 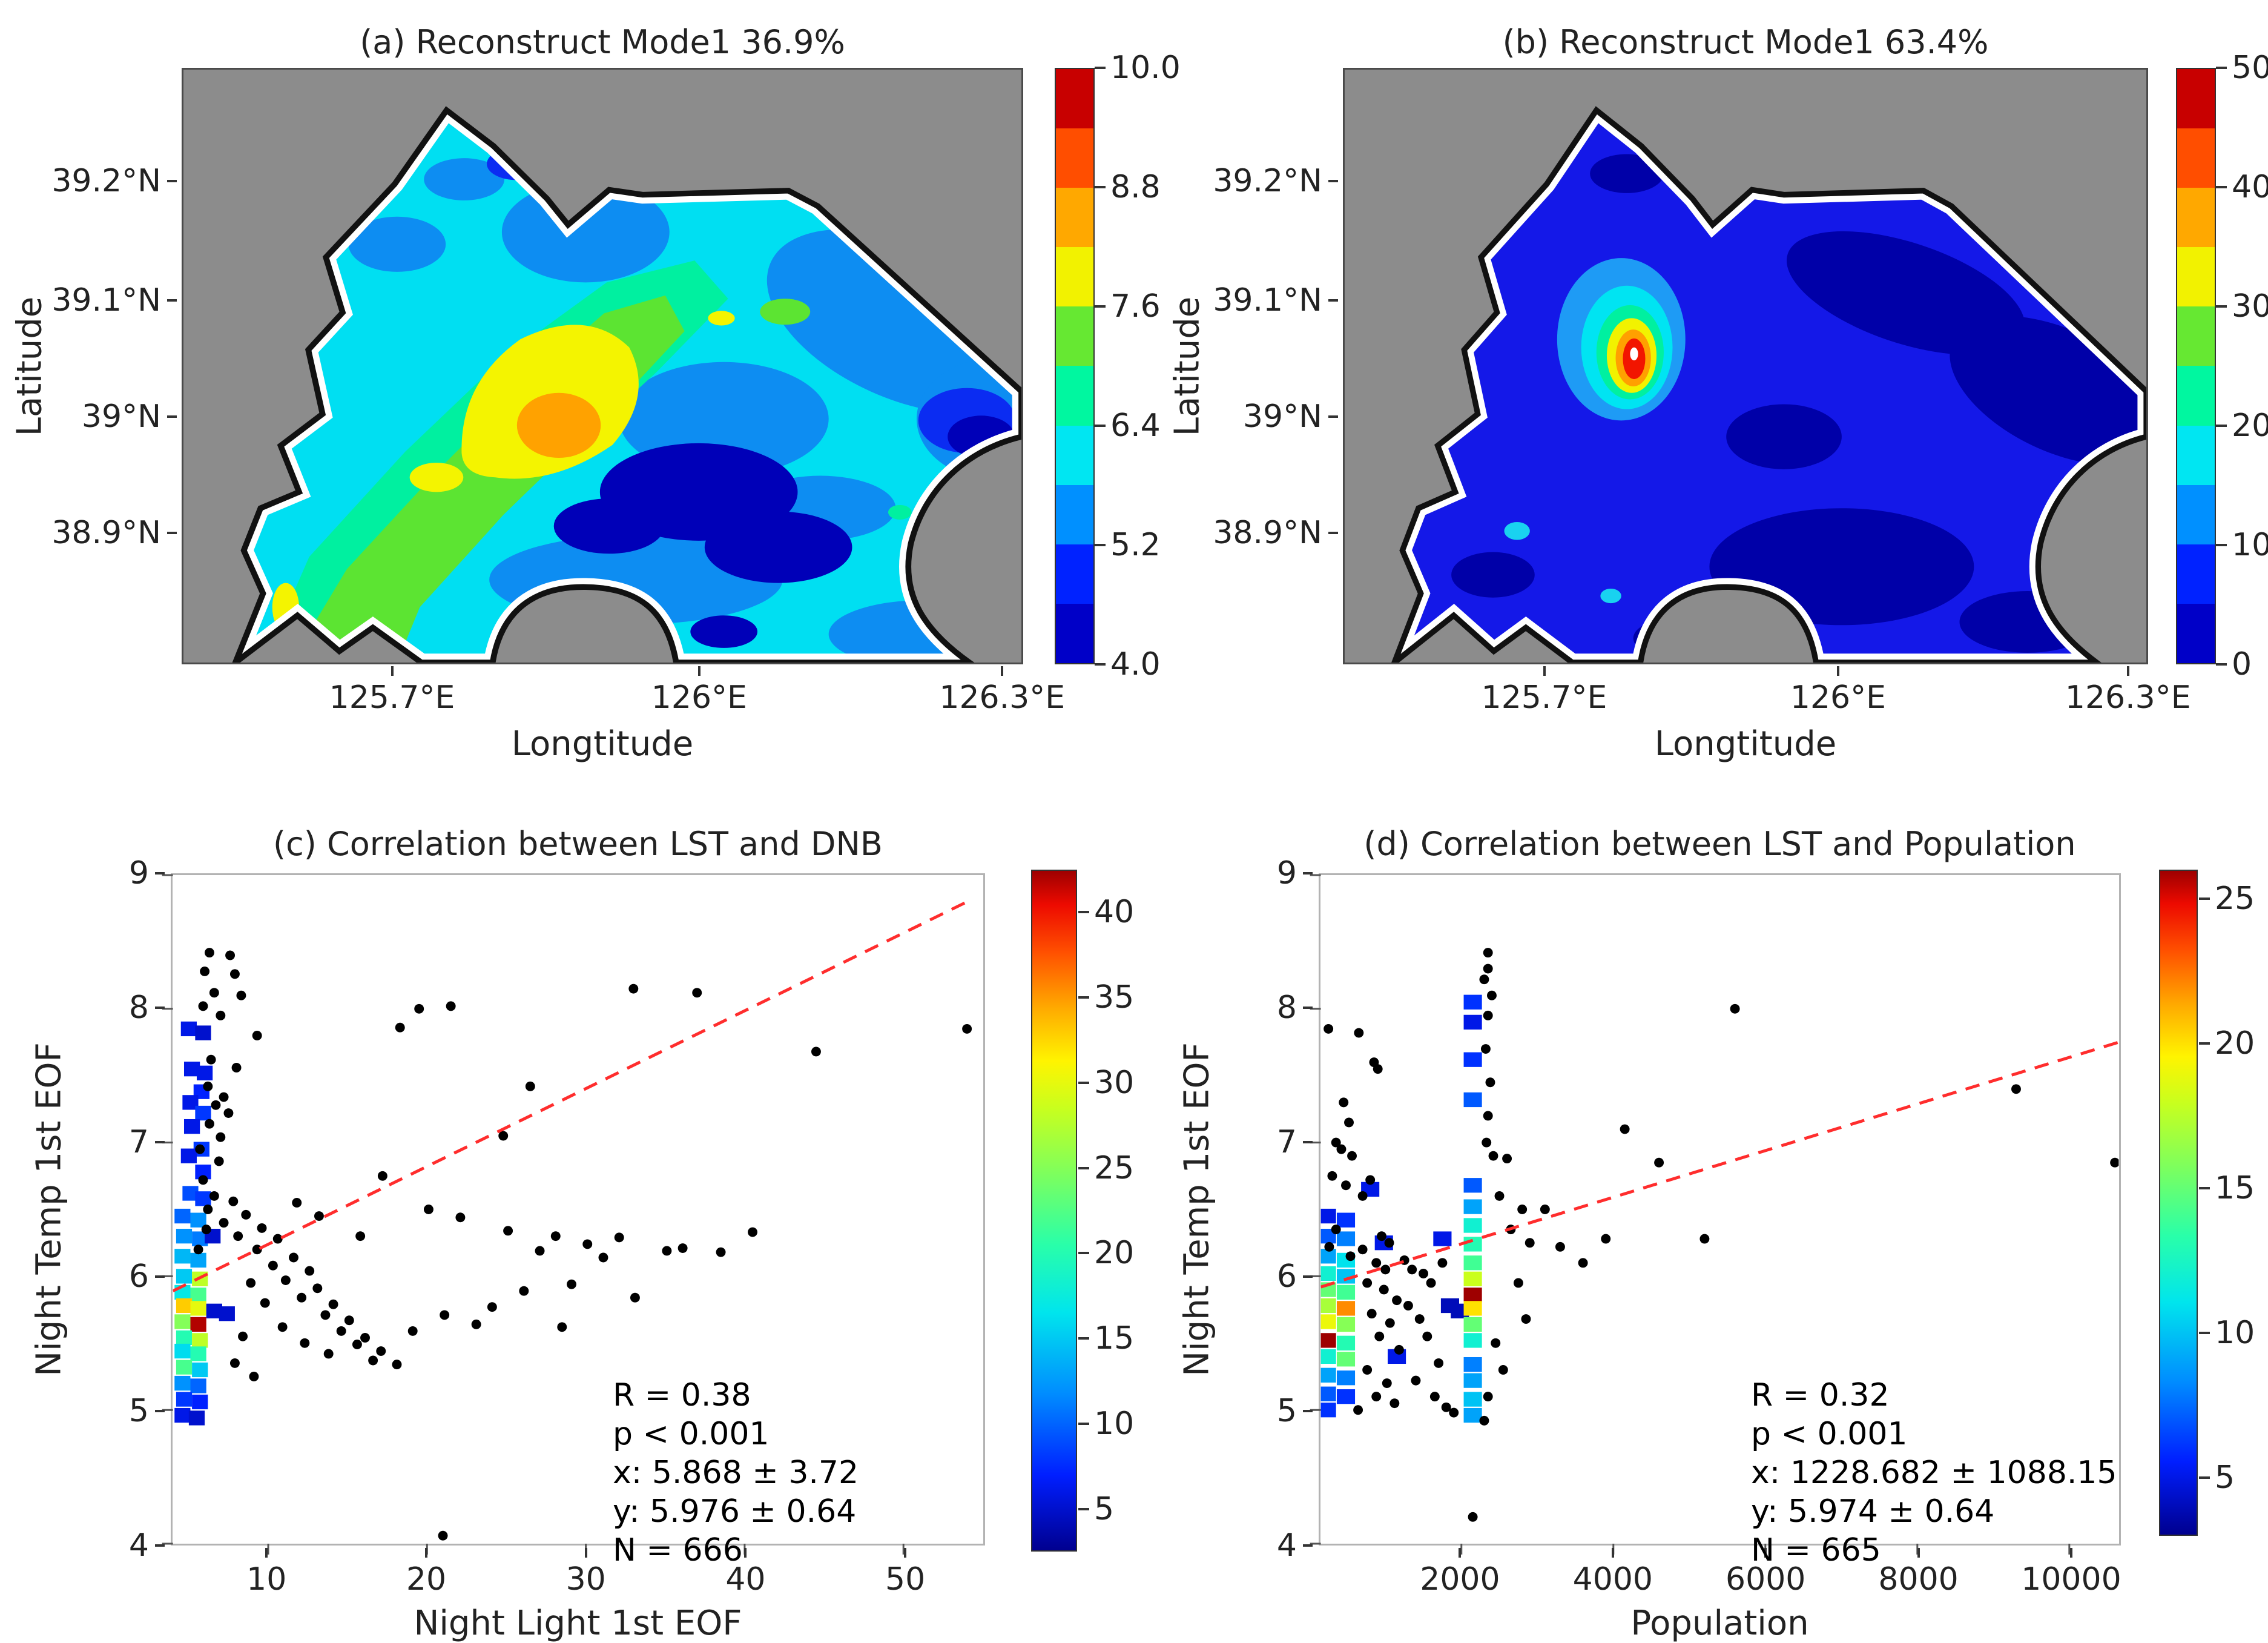 I want to click on tick-label: 30, so click(x=2250, y=306).